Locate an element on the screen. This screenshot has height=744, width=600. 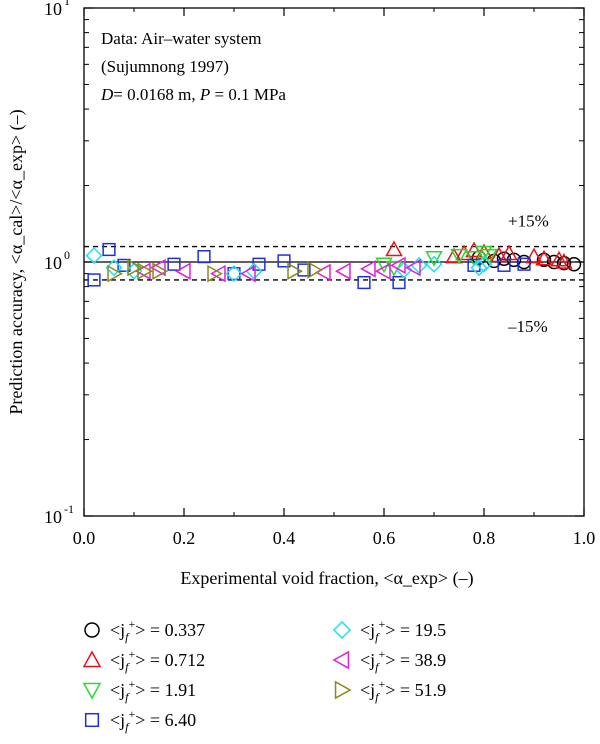
x-tick-label: 1.0 is located at coordinates (584, 538).